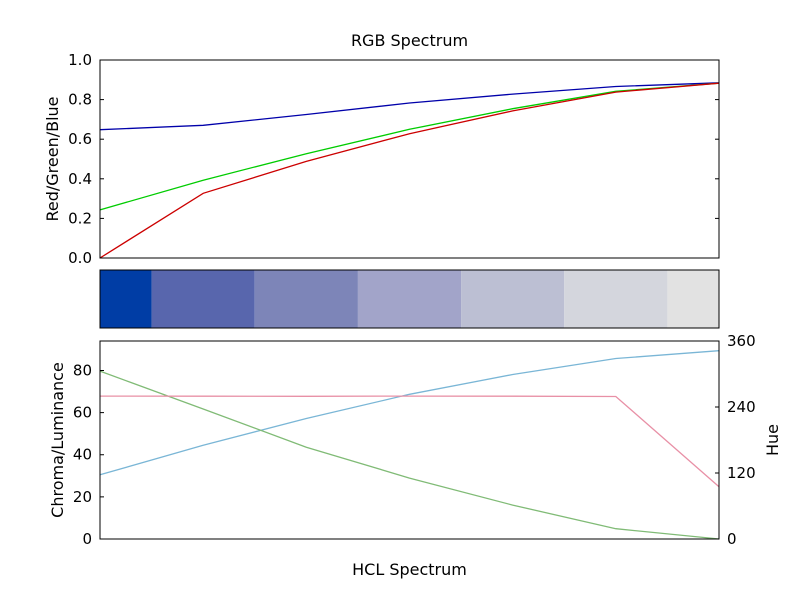 The height and width of the screenshot is (600, 800). What do you see at coordinates (57, 440) in the screenshot?
I see `hcl-y-axis-label: Chroma/Luminance` at bounding box center [57, 440].